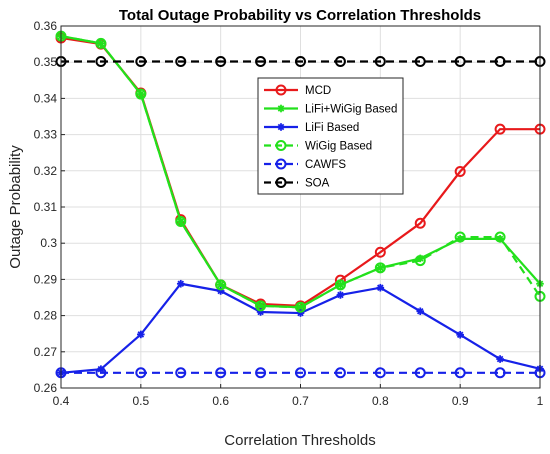 The height and width of the screenshot is (454, 550). What do you see at coordinates (140, 401) in the screenshot?
I see `x-tick-label: 0.5` at bounding box center [140, 401].